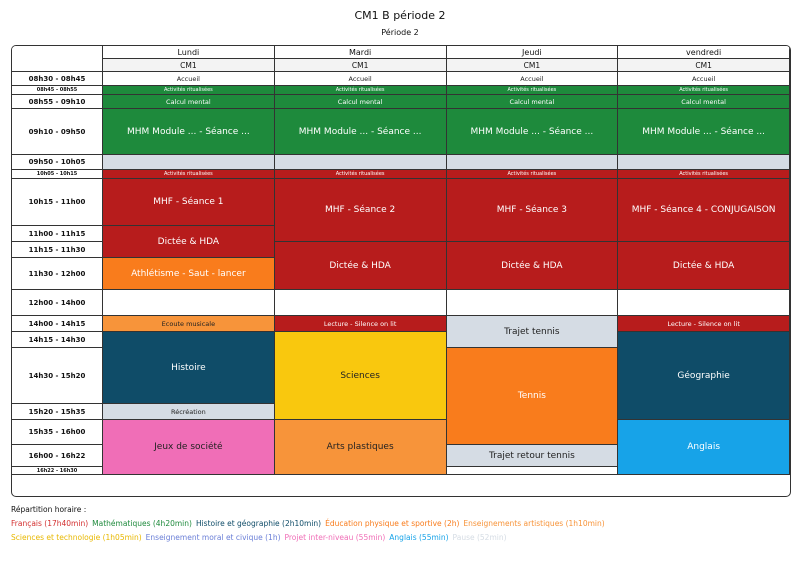 The width and height of the screenshot is (800, 565). Describe the element at coordinates (142, 523) in the screenshot. I see `legend-item: Mathématiques (4h20min)` at that location.